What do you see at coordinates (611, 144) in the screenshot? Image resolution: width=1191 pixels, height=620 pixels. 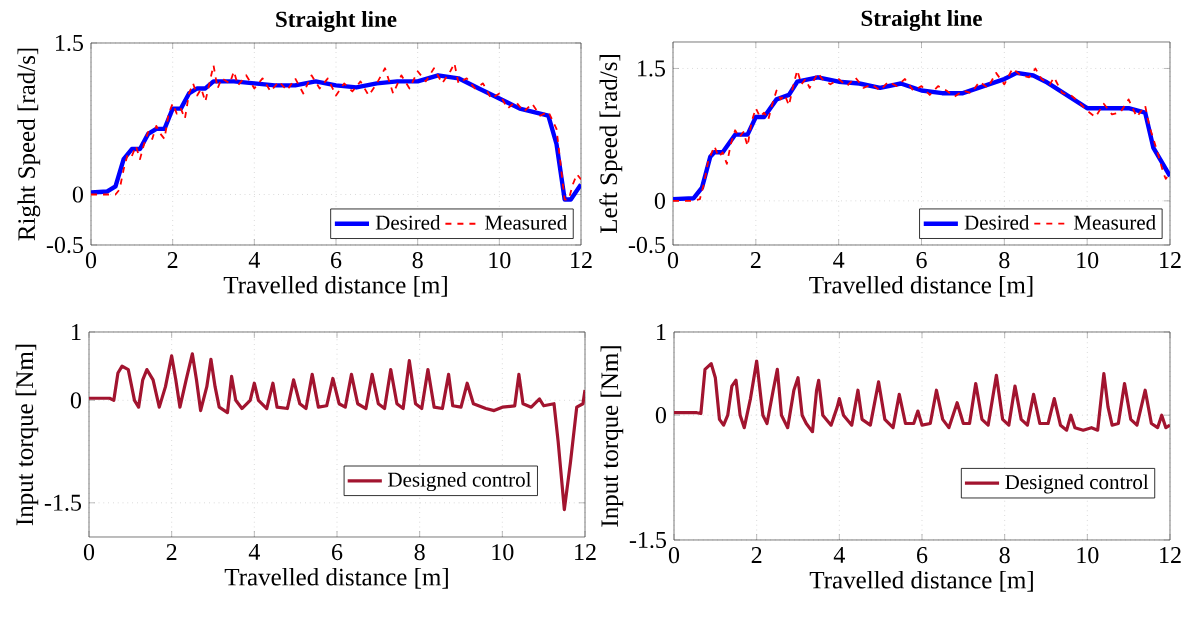 I see `y-axis-title: Left Speed [rad/s]` at bounding box center [611, 144].